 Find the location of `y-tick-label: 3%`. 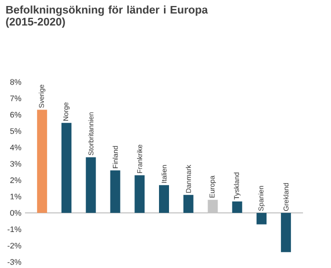

y-tick-label: 3% is located at coordinates (16, 163).